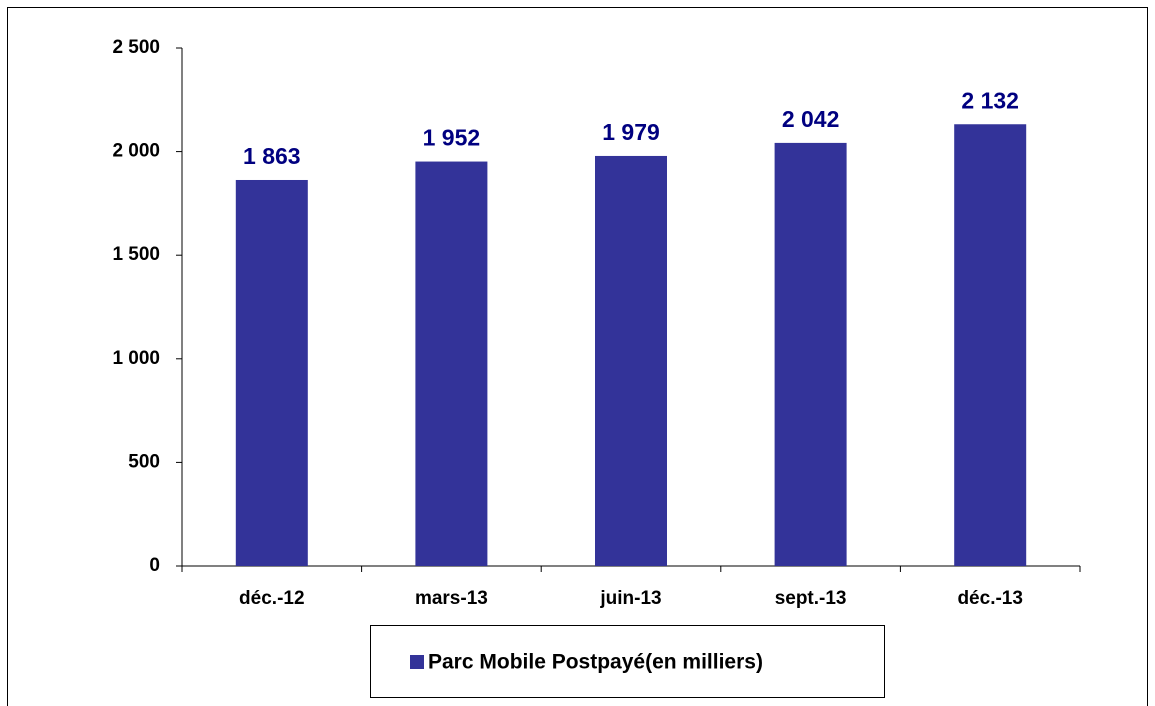 This screenshot has height=706, width=1155. I want to click on x-tick-label: déc.-12, so click(271, 598).